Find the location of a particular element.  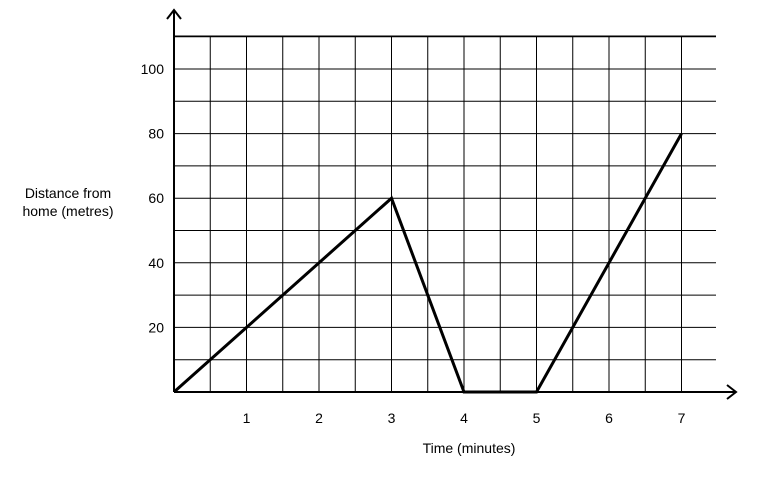

x-tick-labels: 1 2 3 4 5 6 7 is located at coordinates (464, 418).